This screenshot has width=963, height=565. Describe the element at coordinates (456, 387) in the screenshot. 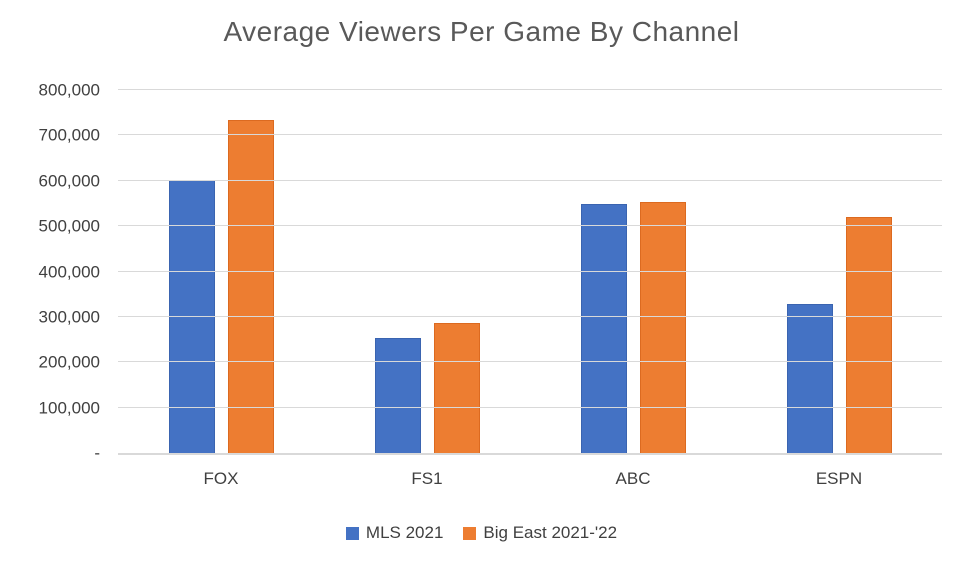

I see `bar-big-east-2021-22-fs1` at that location.